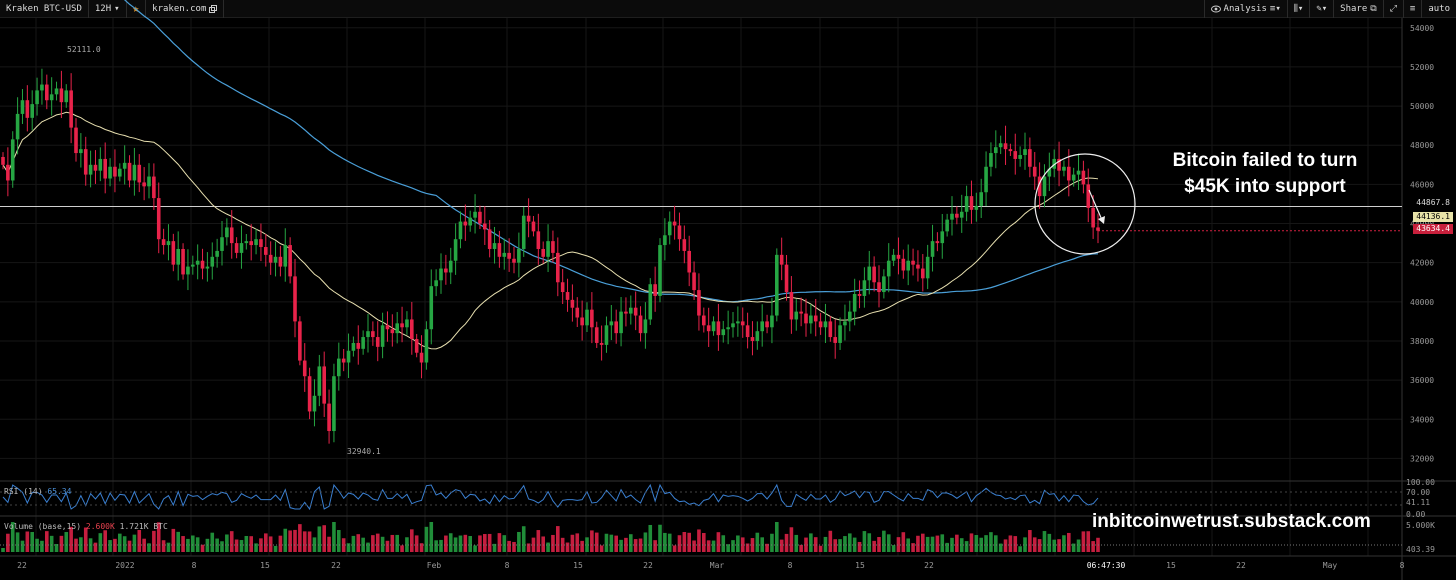 Image resolution: width=1456 pixels, height=580 pixels. Describe the element at coordinates (1358, 9) in the screenshot. I see `share-button: Share ⧉` at that location.